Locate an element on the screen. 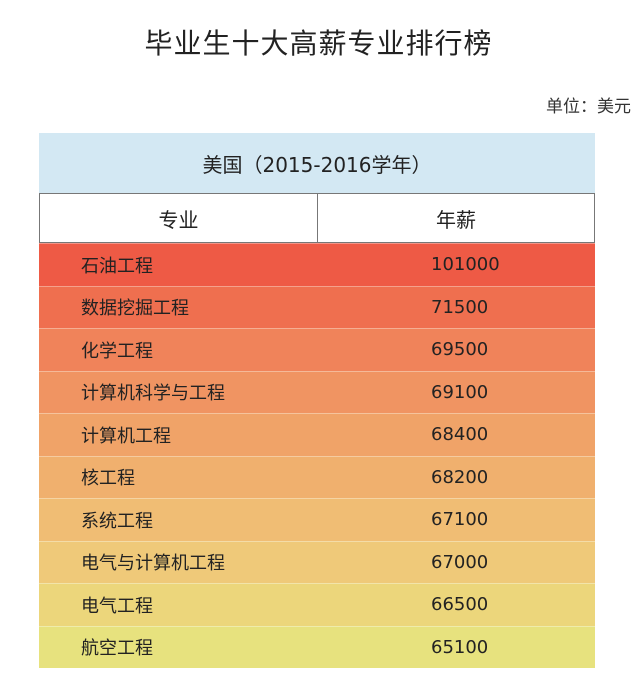 The height and width of the screenshot is (689, 637). table-row: 电气与计算机工程 67000 is located at coordinates (317, 561).